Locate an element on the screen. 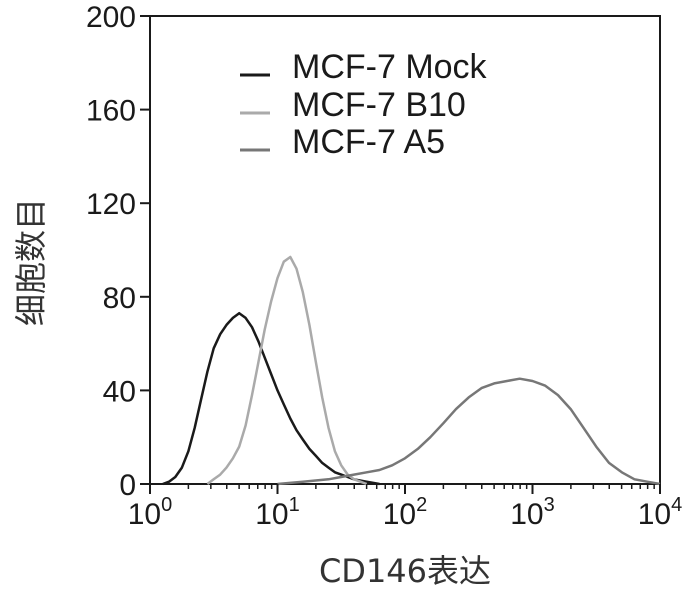  y-tick-label: 120 is located at coordinates (111, 204).